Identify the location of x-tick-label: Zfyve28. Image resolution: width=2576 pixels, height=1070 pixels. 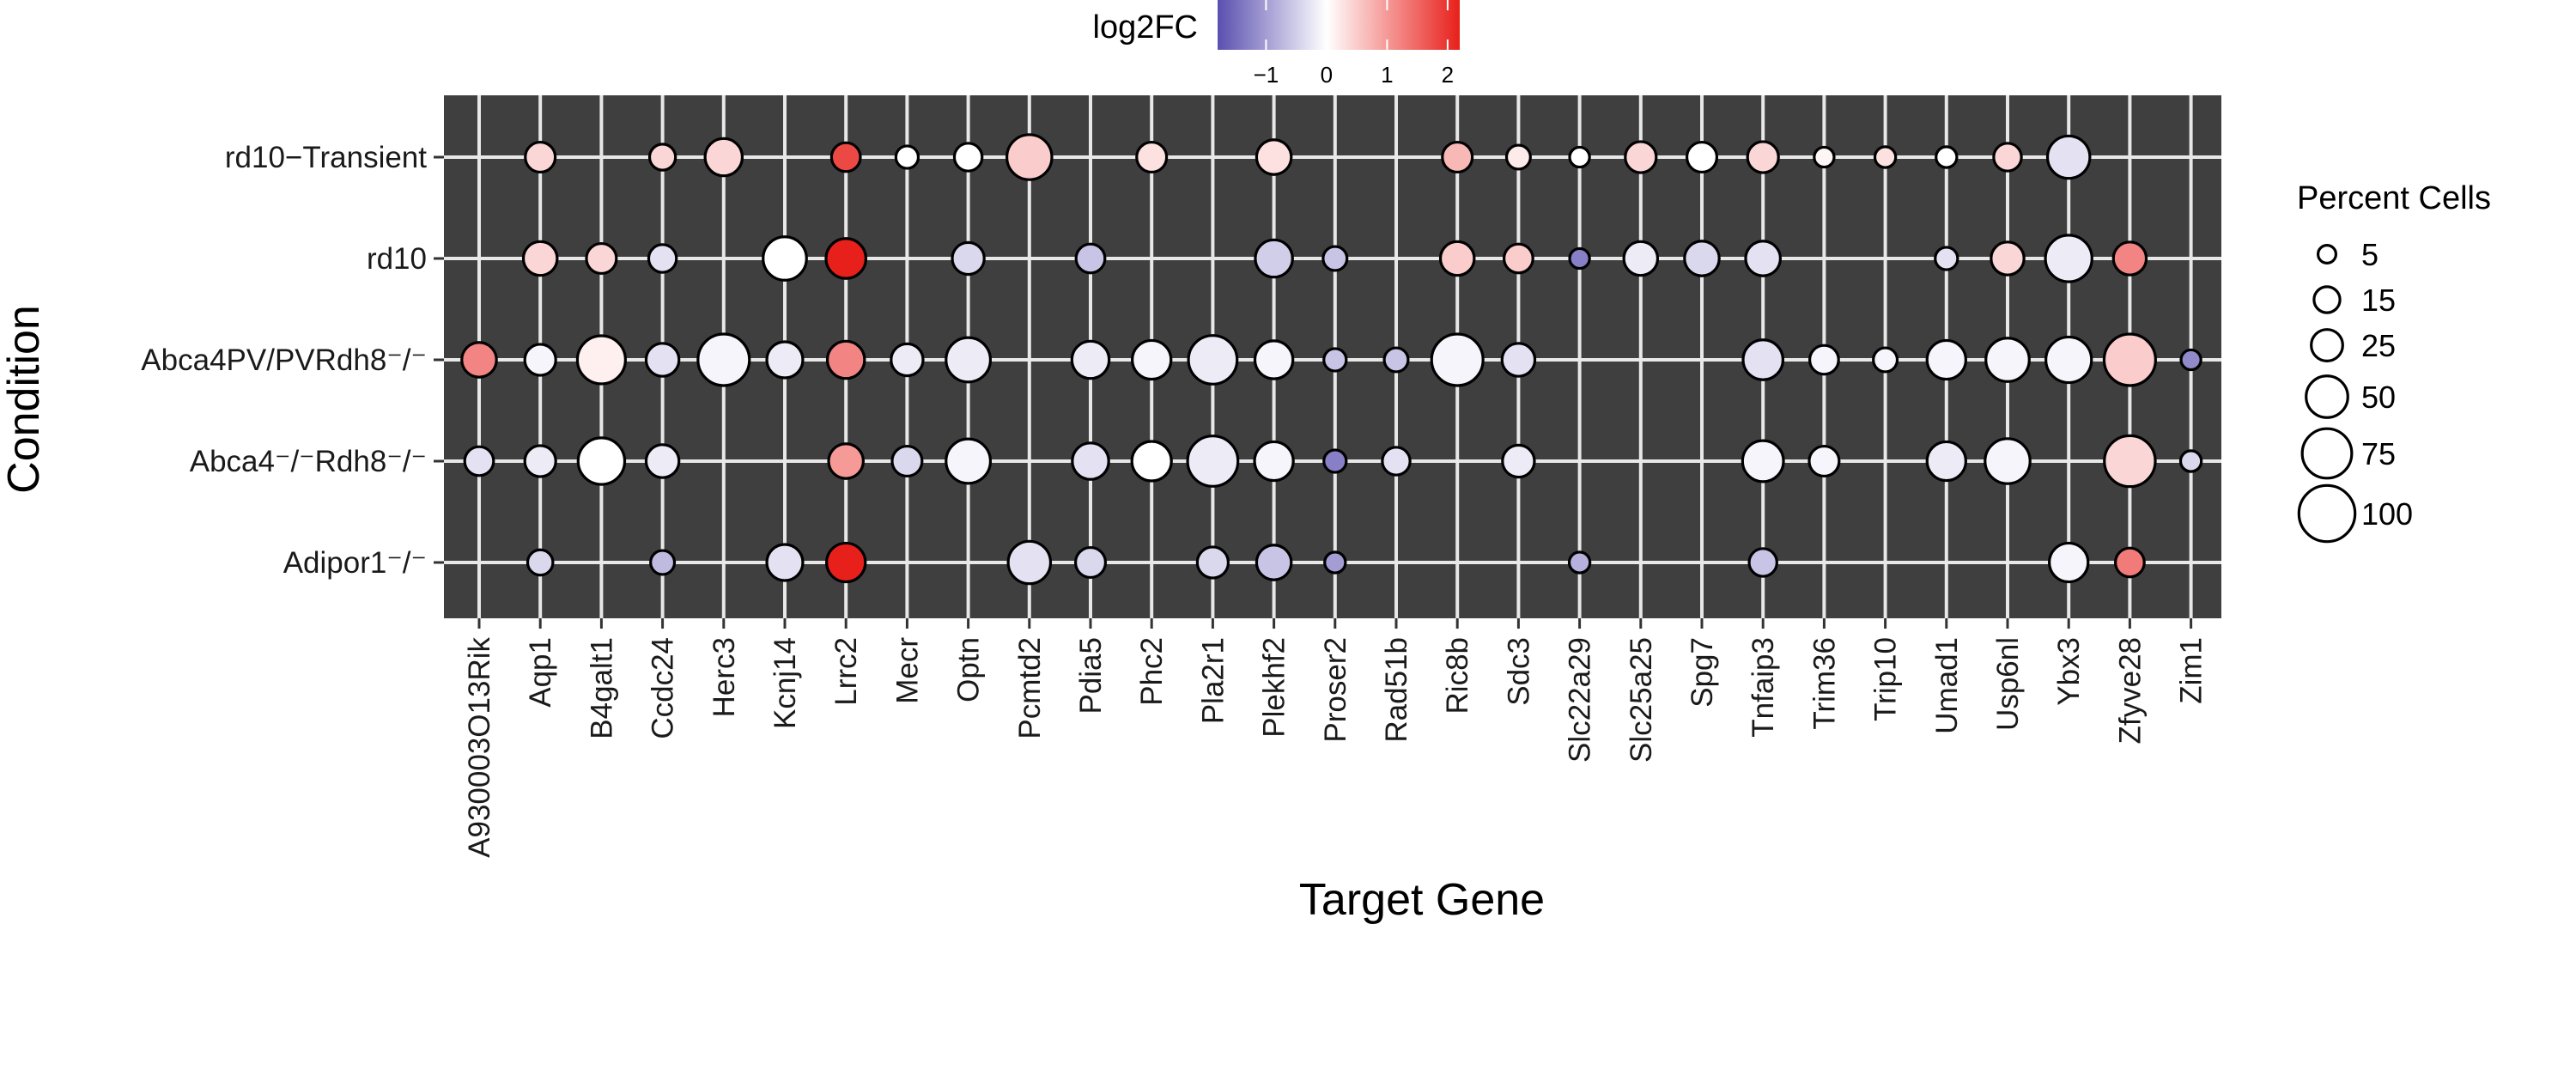
(2130, 691).